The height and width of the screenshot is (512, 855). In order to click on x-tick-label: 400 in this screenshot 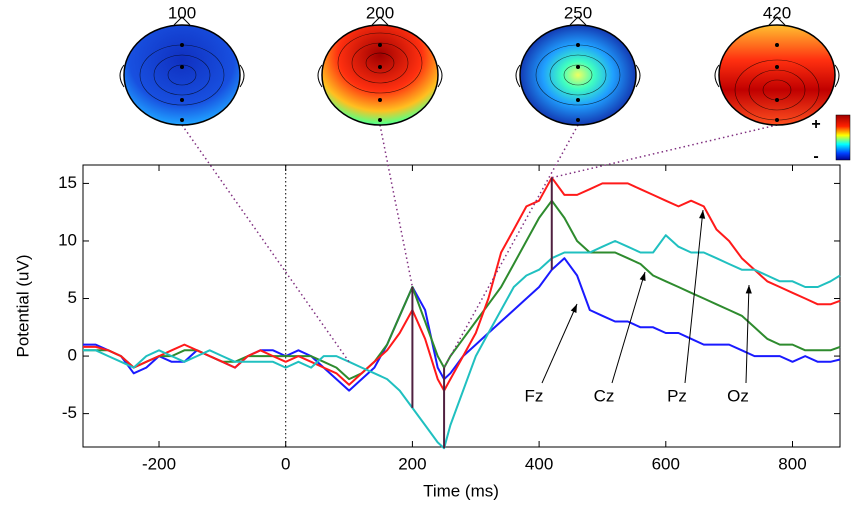, I will do `click(539, 463)`.